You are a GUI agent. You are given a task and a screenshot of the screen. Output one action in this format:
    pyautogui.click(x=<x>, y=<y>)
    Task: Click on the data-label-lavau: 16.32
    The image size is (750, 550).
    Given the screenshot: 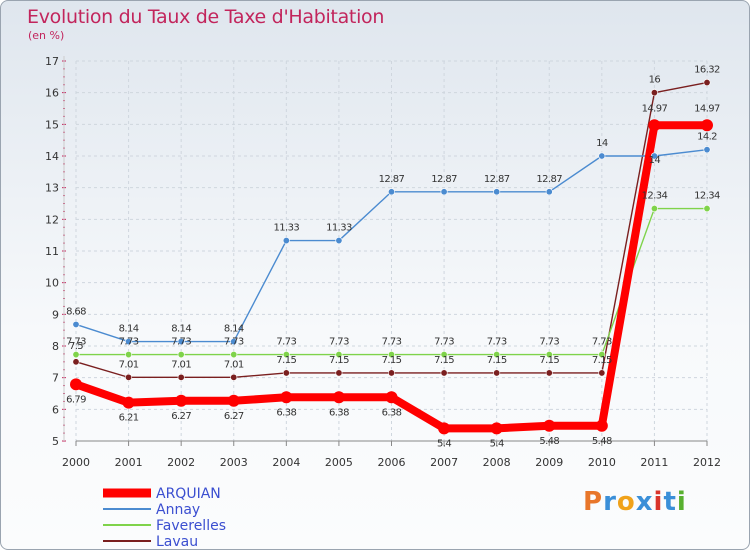 What is the action you would take?
    pyautogui.click(x=707, y=70)
    